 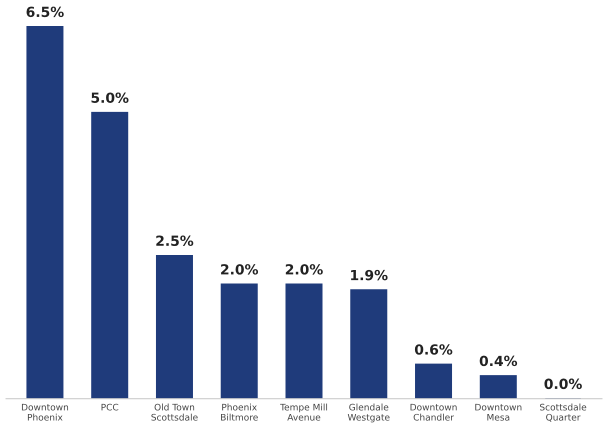 What do you see at coordinates (110, 97) in the screenshot?
I see `data-label: 5.0%` at bounding box center [110, 97].